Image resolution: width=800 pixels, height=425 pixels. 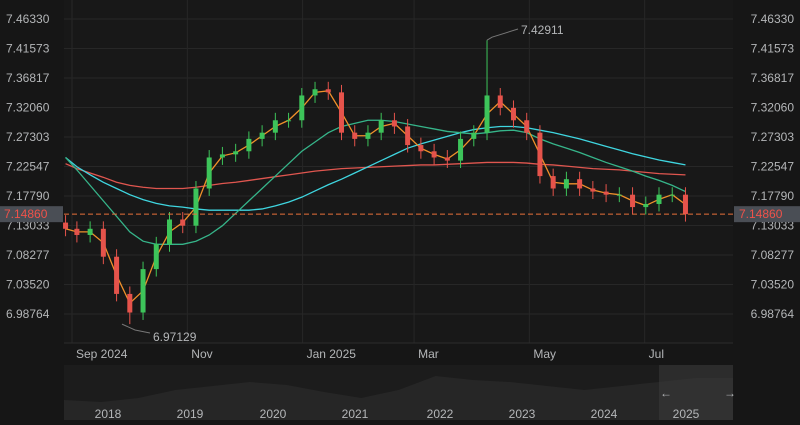 What do you see at coordinates (773, 196) in the screenshot?
I see `y-tick-label-right: 7.17790` at bounding box center [773, 196].